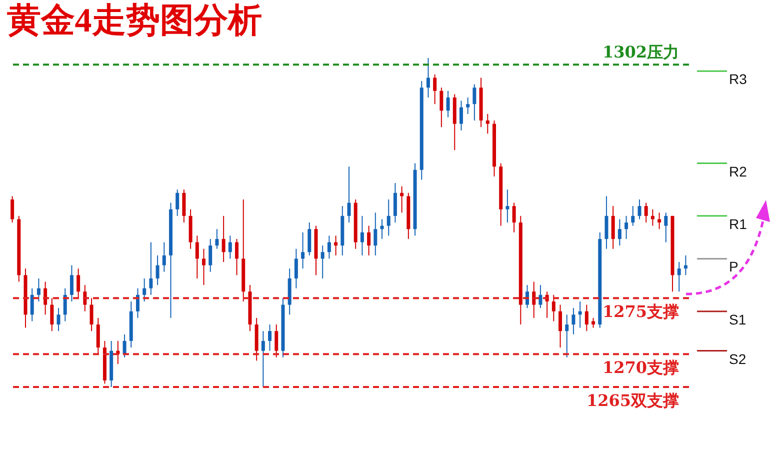  What do you see at coordinates (640, 368) in the screenshot?
I see `ref-line-label: 1270支撑` at bounding box center [640, 368].